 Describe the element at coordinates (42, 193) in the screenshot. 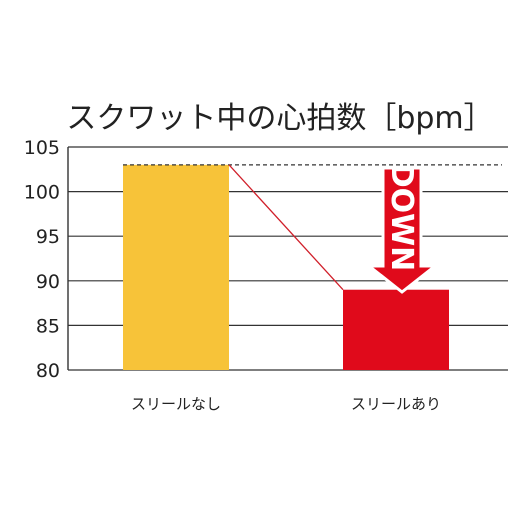

I see `y-tick-label-100: 100` at that location.